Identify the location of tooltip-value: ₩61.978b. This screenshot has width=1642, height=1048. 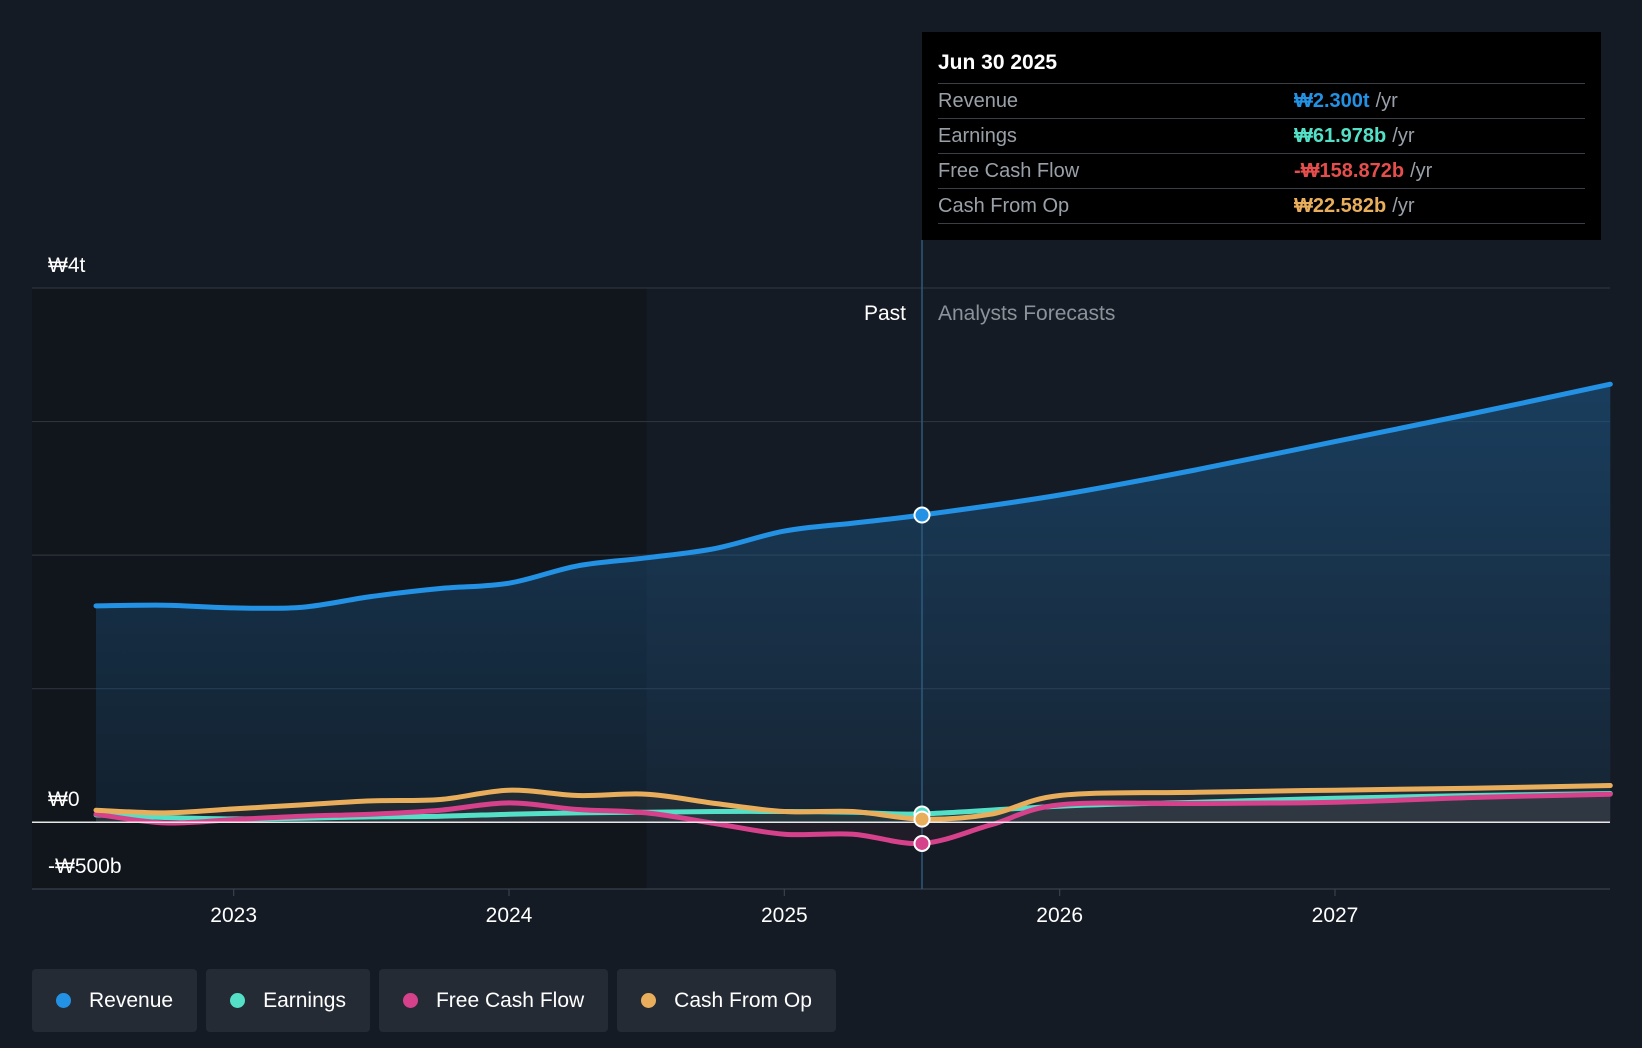
(1340, 135).